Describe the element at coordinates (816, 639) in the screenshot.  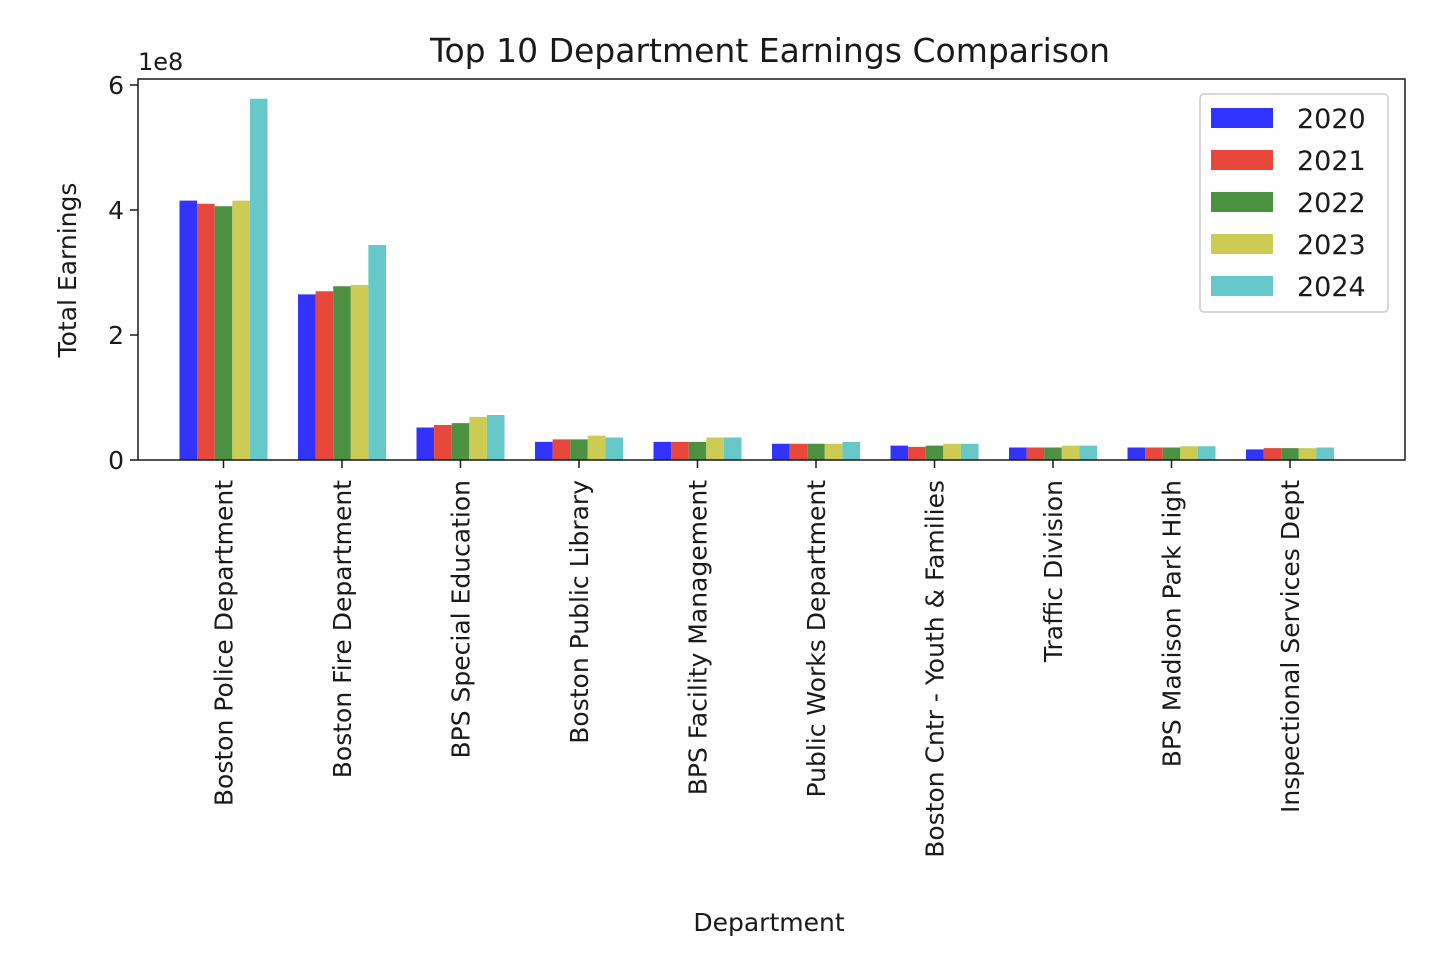
I see `x-tick-label: Public Works Department` at that location.